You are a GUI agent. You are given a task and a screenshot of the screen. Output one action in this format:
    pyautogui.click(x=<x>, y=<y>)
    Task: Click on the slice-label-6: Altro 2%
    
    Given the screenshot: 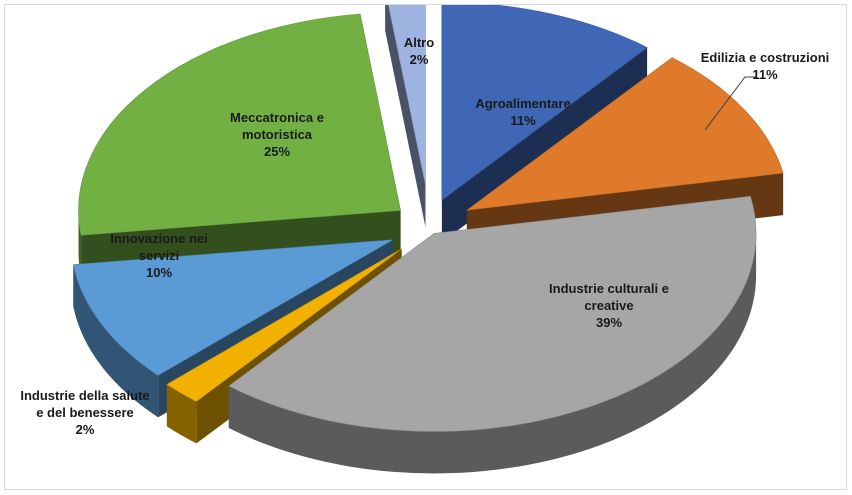 What is the action you would take?
    pyautogui.click(x=419, y=51)
    